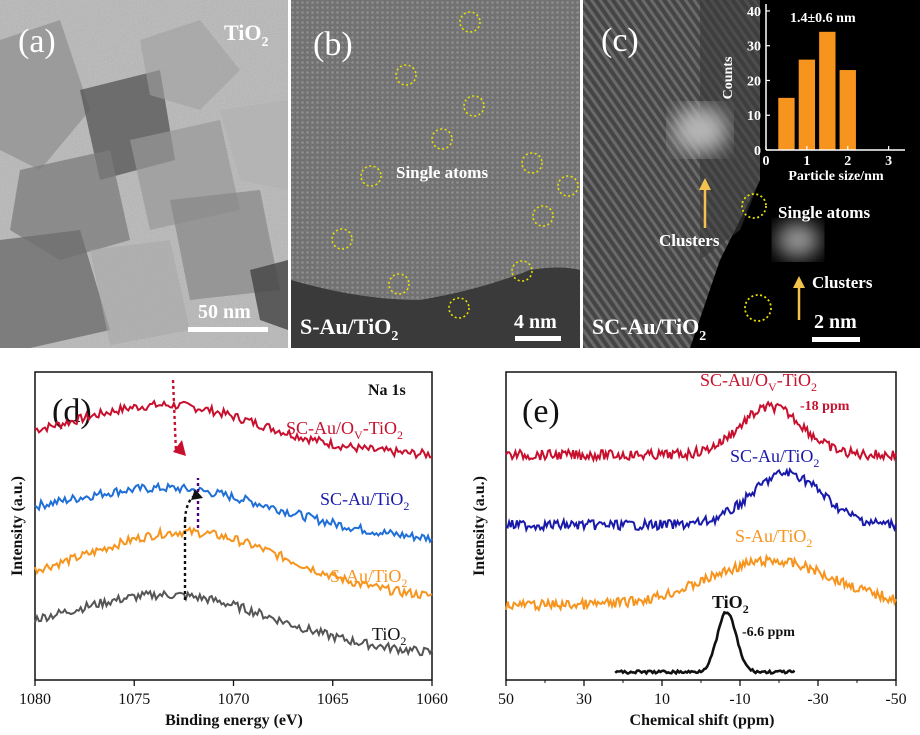 Image resolution: width=920 pixels, height=735 pixels. I want to click on panel-b-annotation: Single atoms, so click(442, 172).